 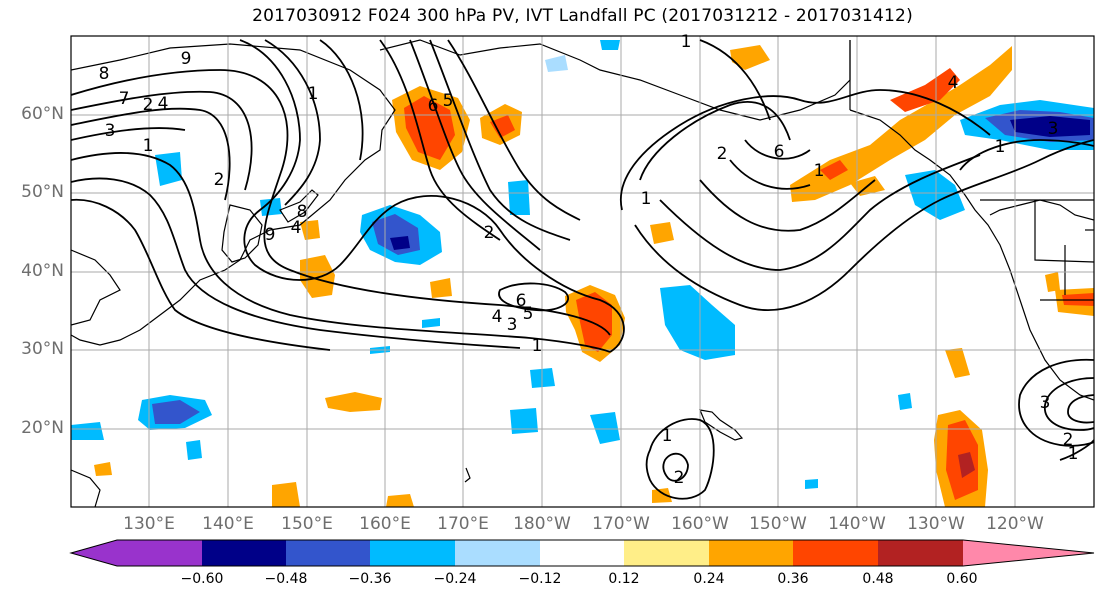 I want to click on colorbar-tick-label: −0.48, so click(x=286, y=579).